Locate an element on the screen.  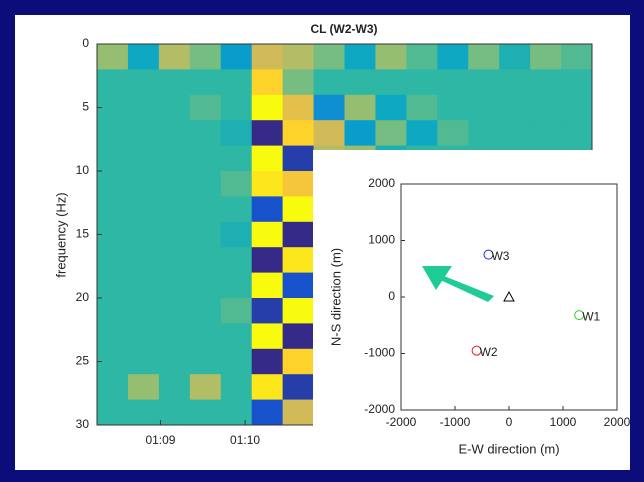
x-tick-label: -2000 is located at coordinates (401, 422).